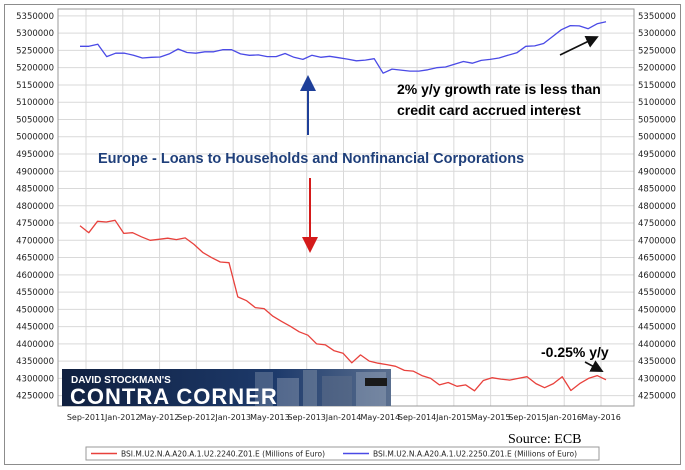  What do you see at coordinates (35, 86) in the screenshot?
I see `y-tick-left: 5150000` at bounding box center [35, 86].